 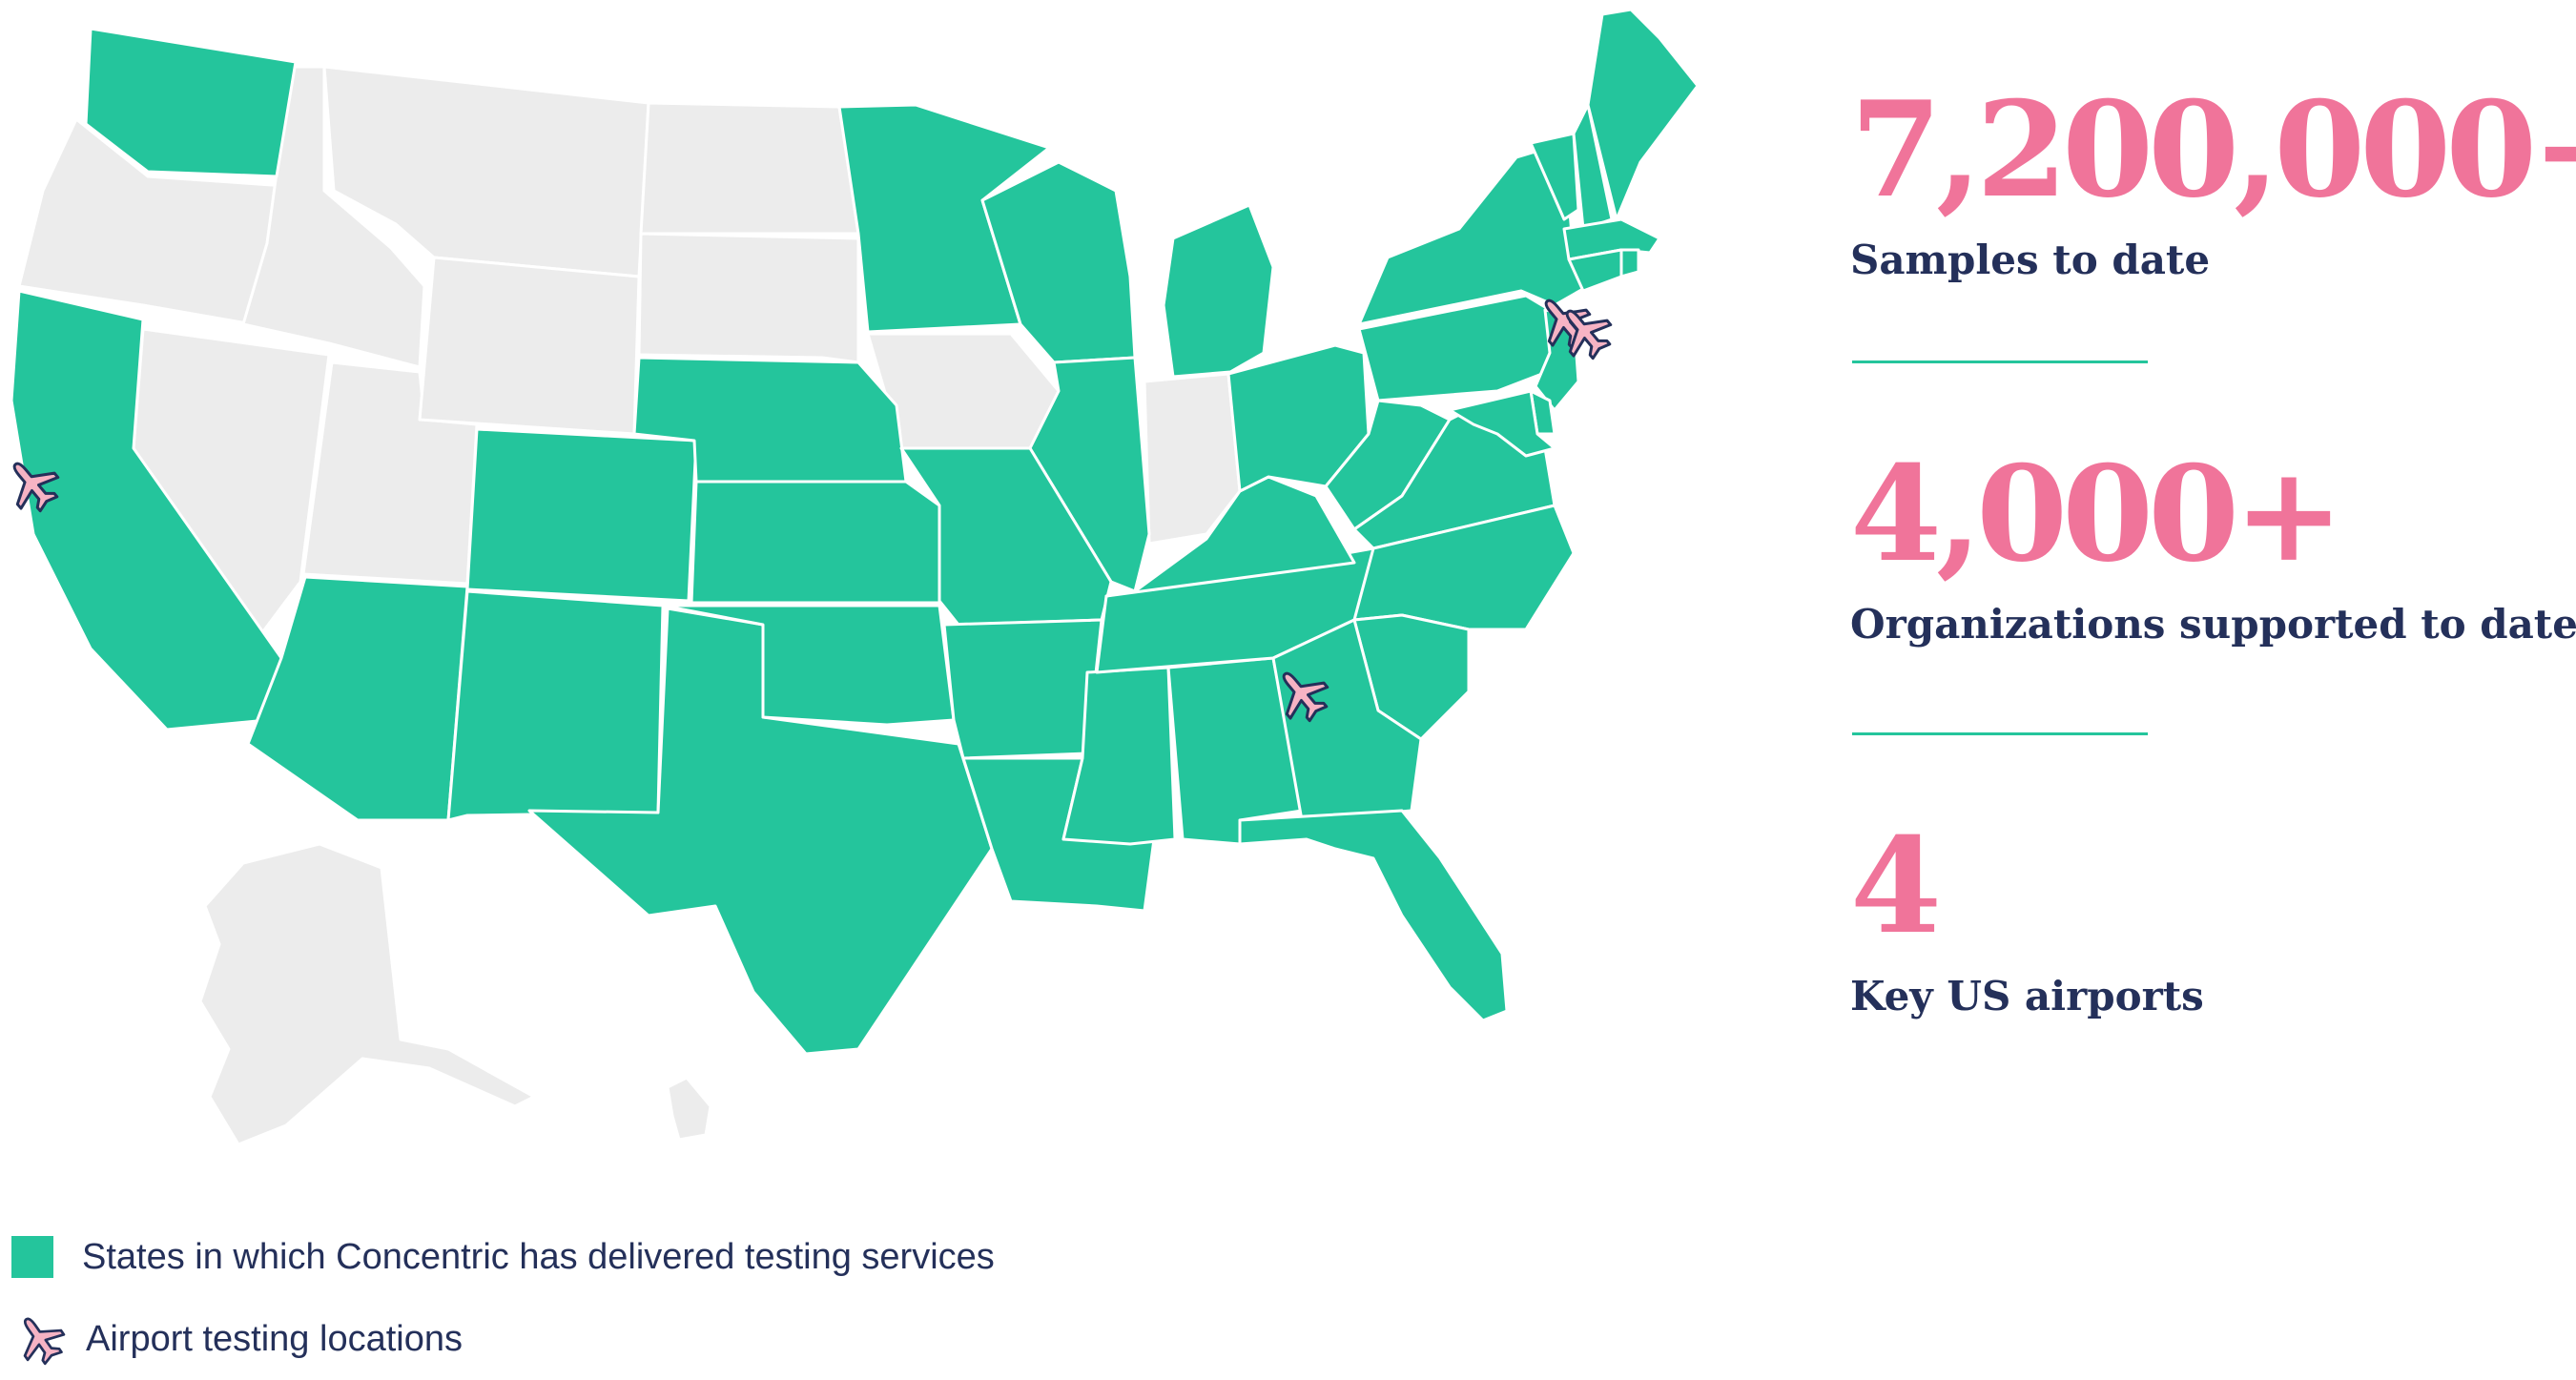 I want to click on state-RI, so click(x=1629, y=263).